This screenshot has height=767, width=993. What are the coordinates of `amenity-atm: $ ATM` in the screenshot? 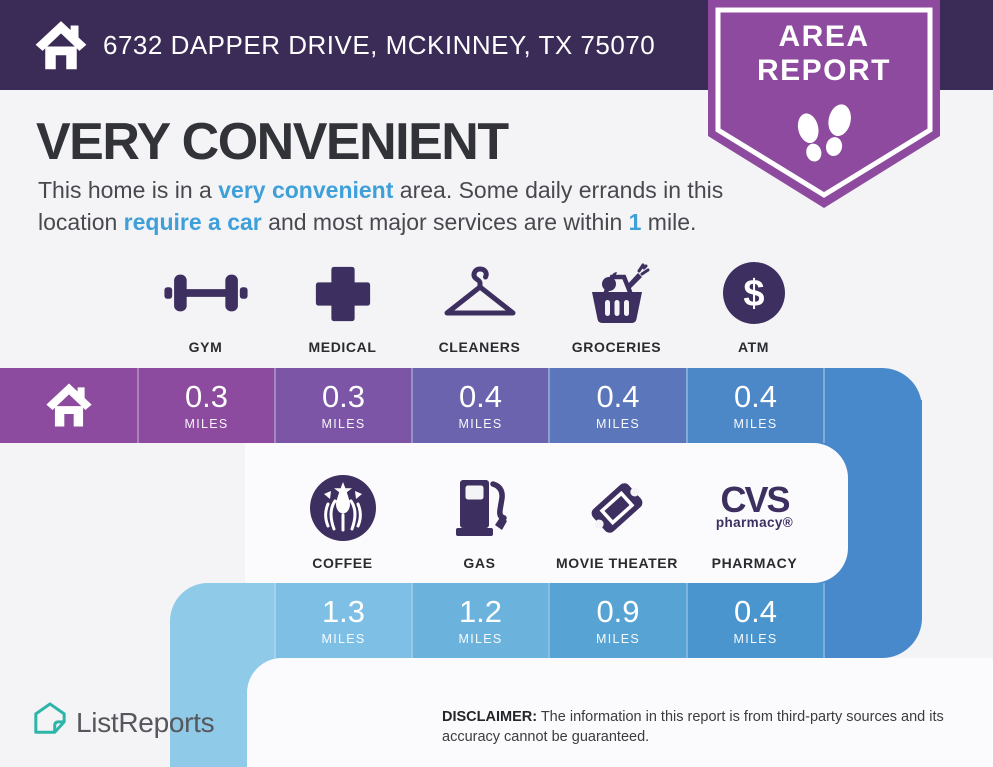 It's located at (753, 305).